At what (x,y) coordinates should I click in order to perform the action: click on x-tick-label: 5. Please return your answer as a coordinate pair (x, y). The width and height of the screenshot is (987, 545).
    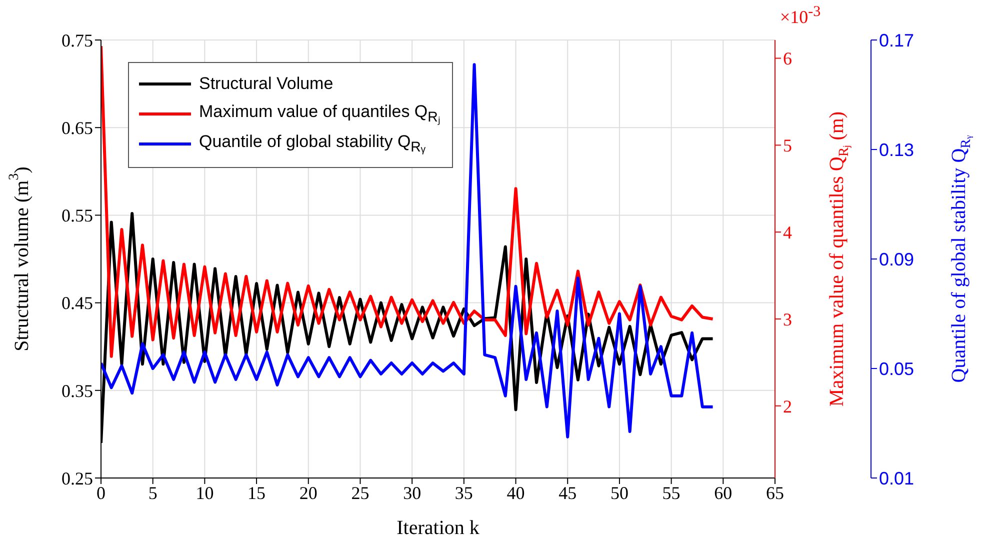
    Looking at the image, I should click on (153, 492).